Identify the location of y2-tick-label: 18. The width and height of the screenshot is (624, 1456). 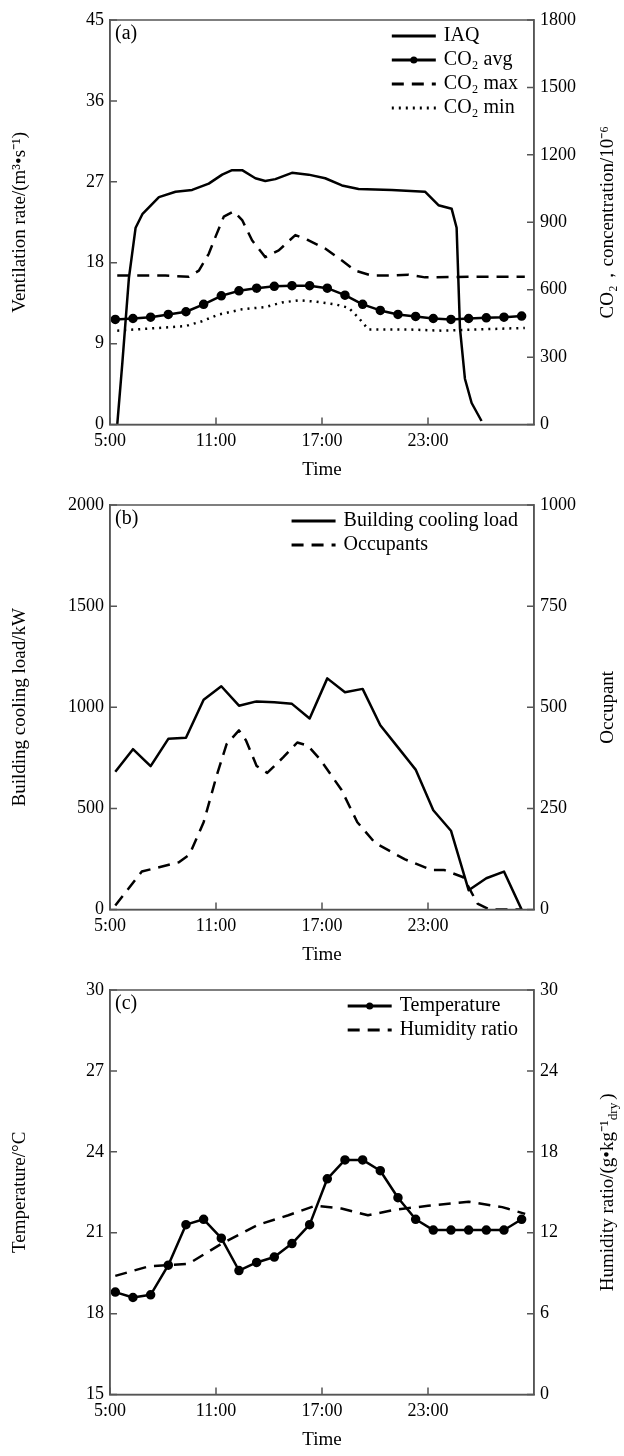
(549, 1150).